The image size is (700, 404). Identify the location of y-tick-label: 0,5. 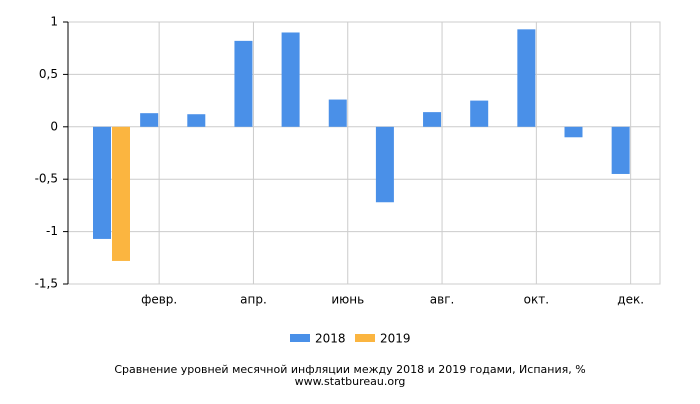
(48, 74).